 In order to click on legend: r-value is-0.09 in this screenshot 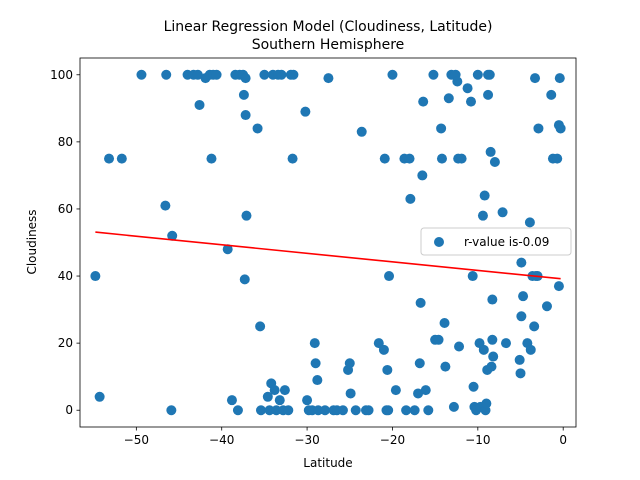, I will do `click(496, 241)`.